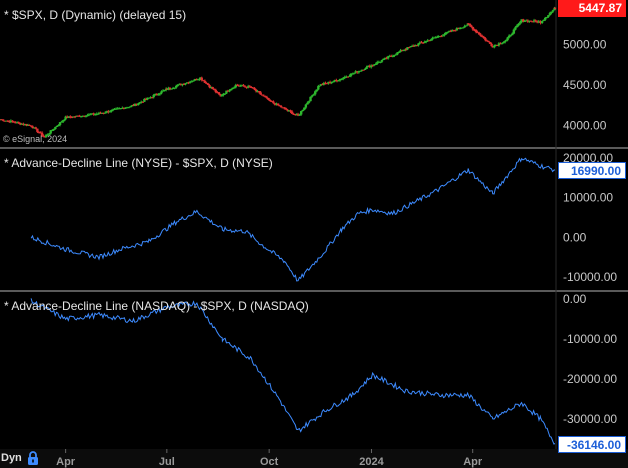  I want to click on x-tick-label: Jul, so click(167, 462).